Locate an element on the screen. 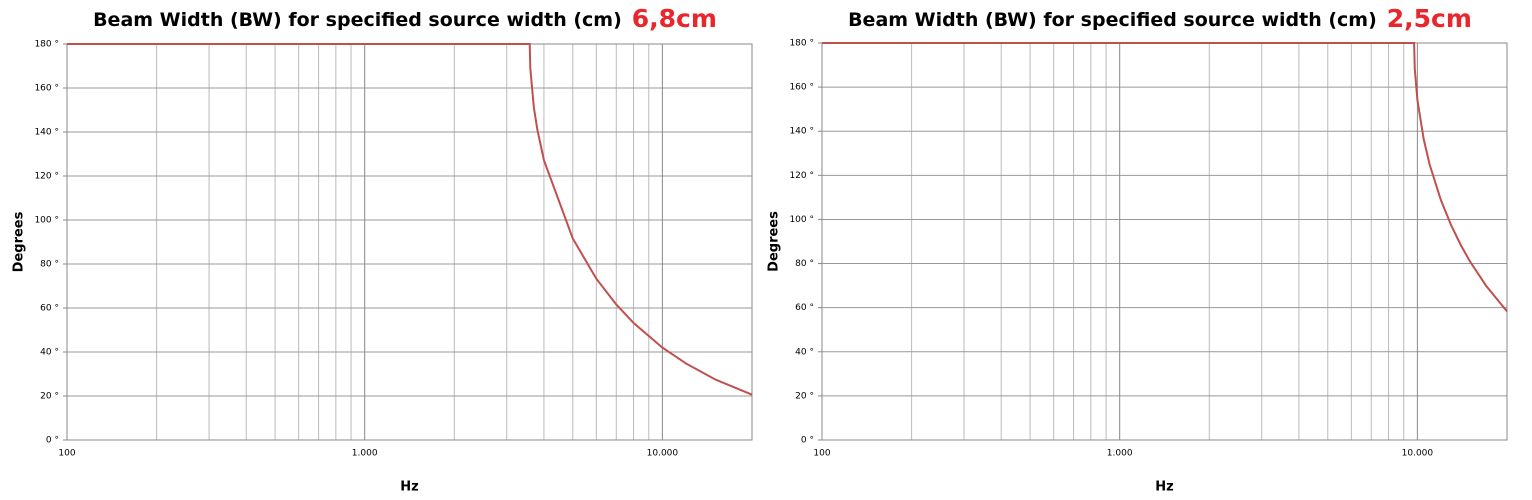 The image size is (1532, 500). title-highlight: 6,8cm is located at coordinates (674, 18).